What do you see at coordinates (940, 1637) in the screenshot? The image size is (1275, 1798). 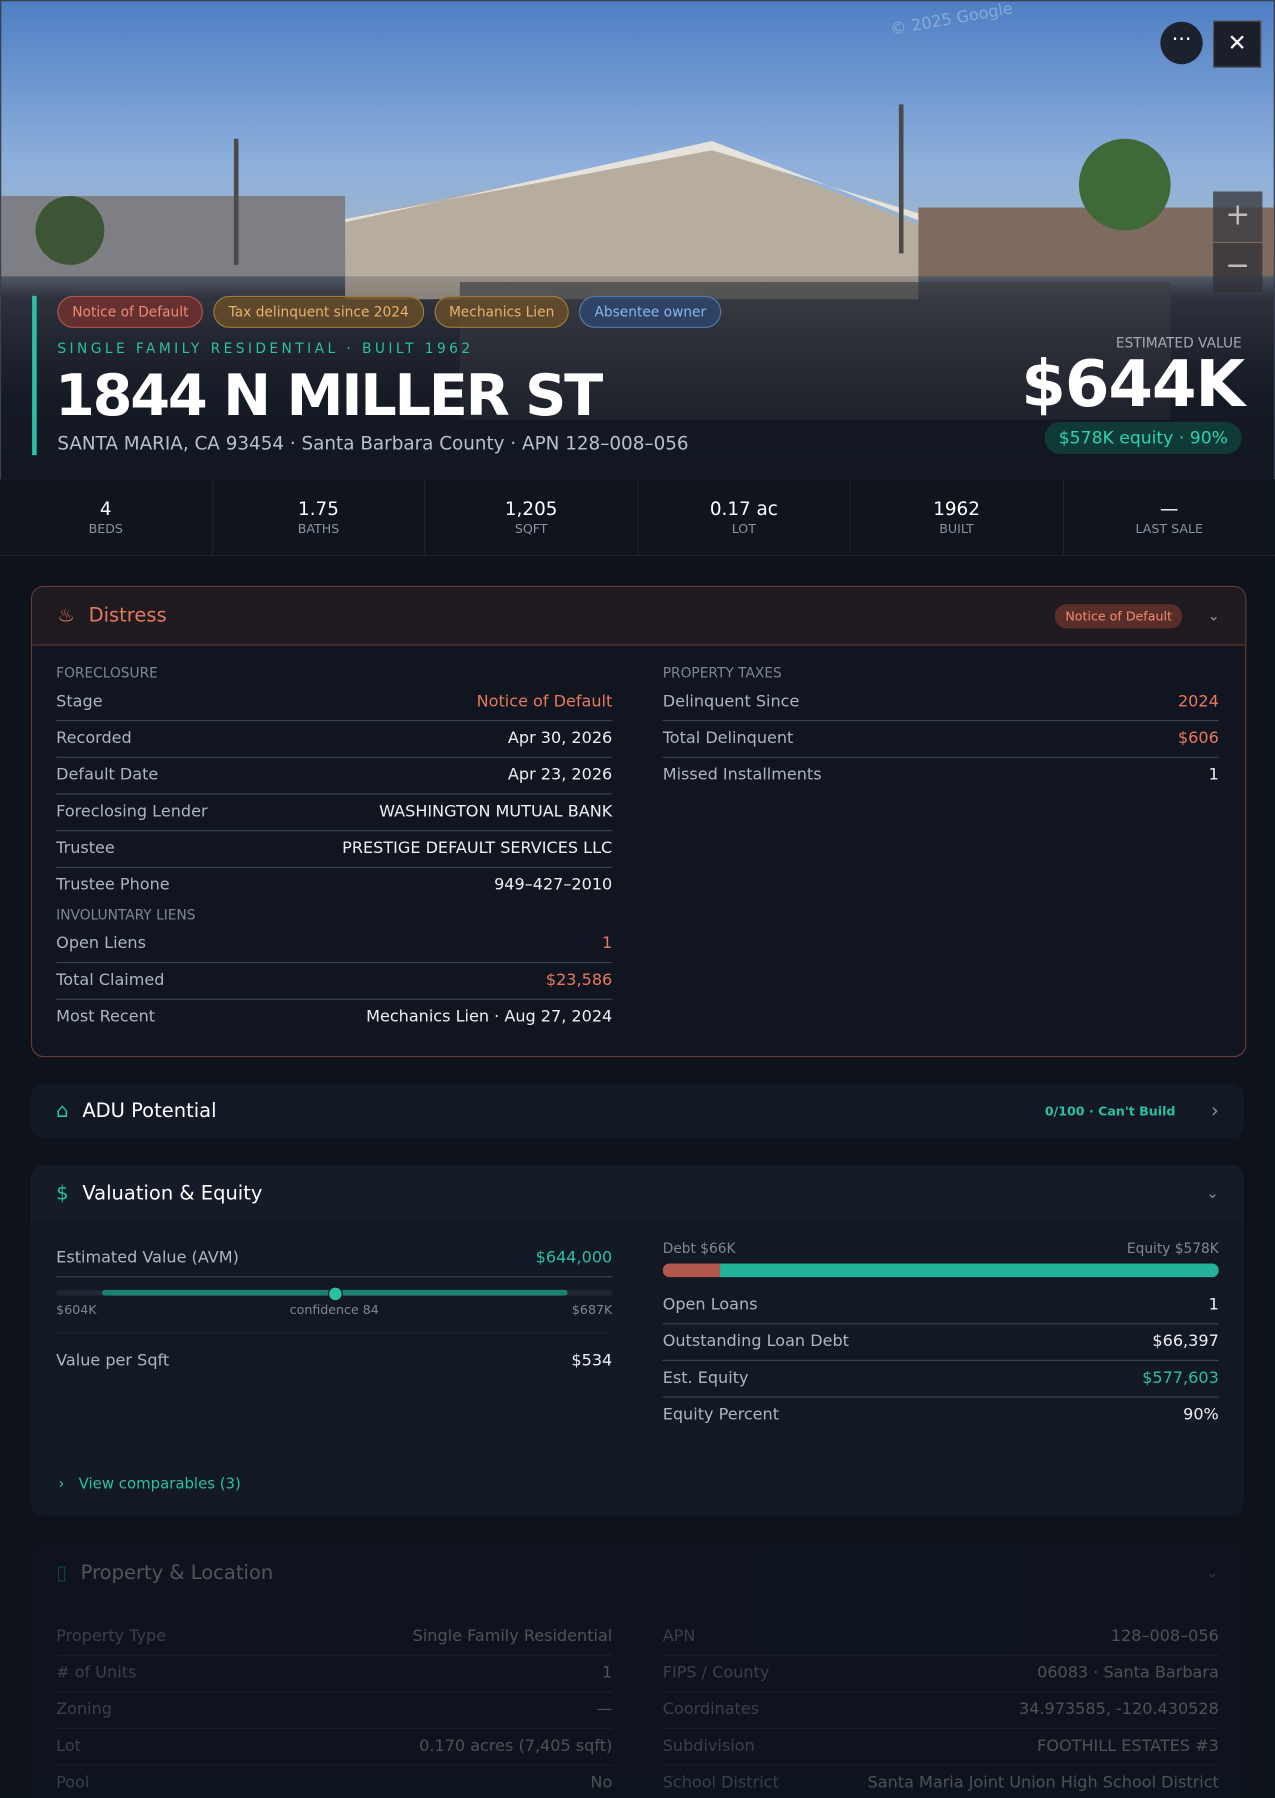 I see `detail-row: APN 128–008–056` at bounding box center [940, 1637].